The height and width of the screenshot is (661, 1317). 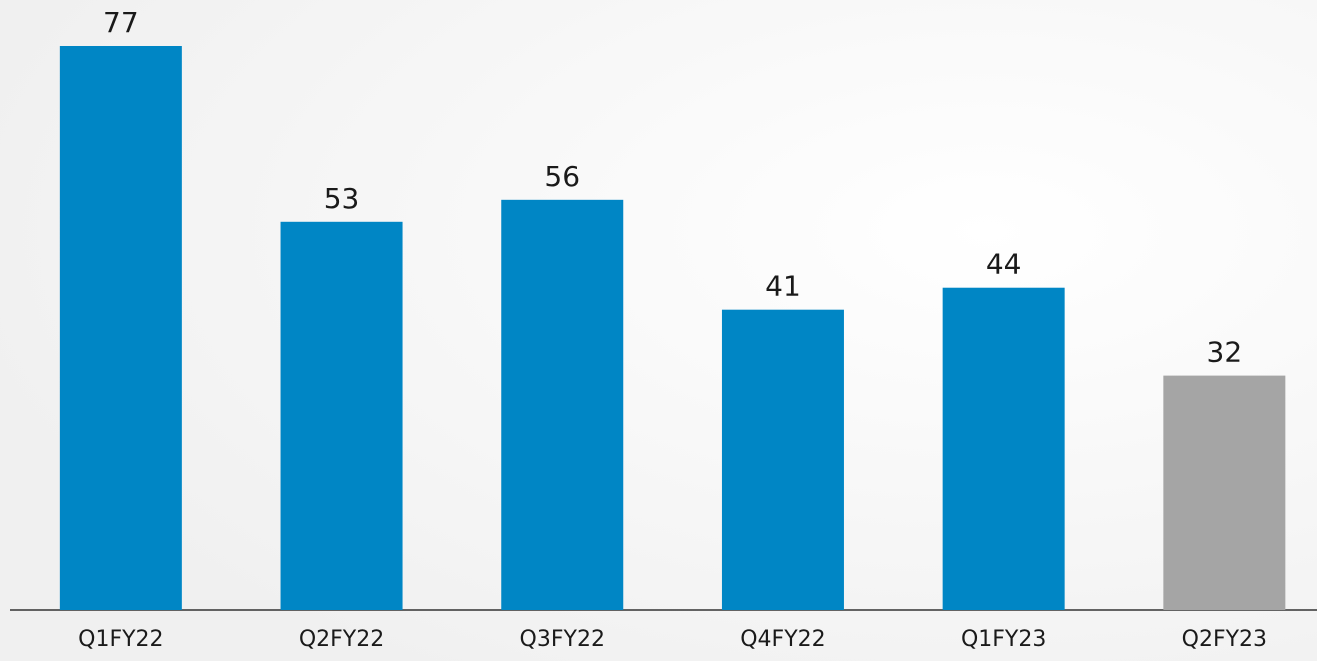 What do you see at coordinates (562, 639) in the screenshot?
I see `x-tick-label: Q3FY22` at bounding box center [562, 639].